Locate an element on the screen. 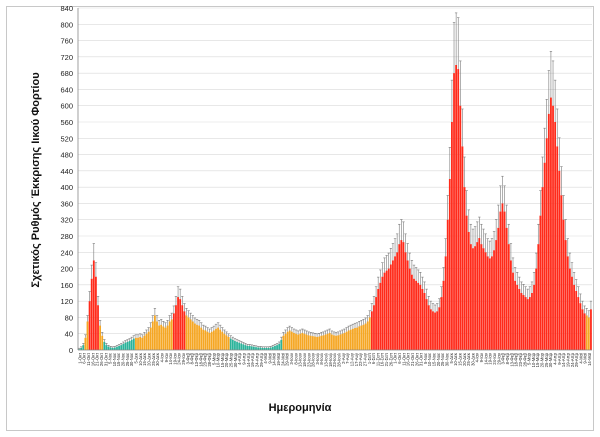 The height and width of the screenshot is (437, 600). x-tick-label: 8-Ιουν is located at coordinates (295, 359).